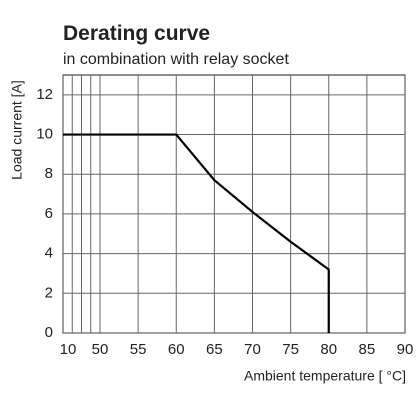  Describe the element at coordinates (49, 253) in the screenshot. I see `y-tick-label: 4` at that location.